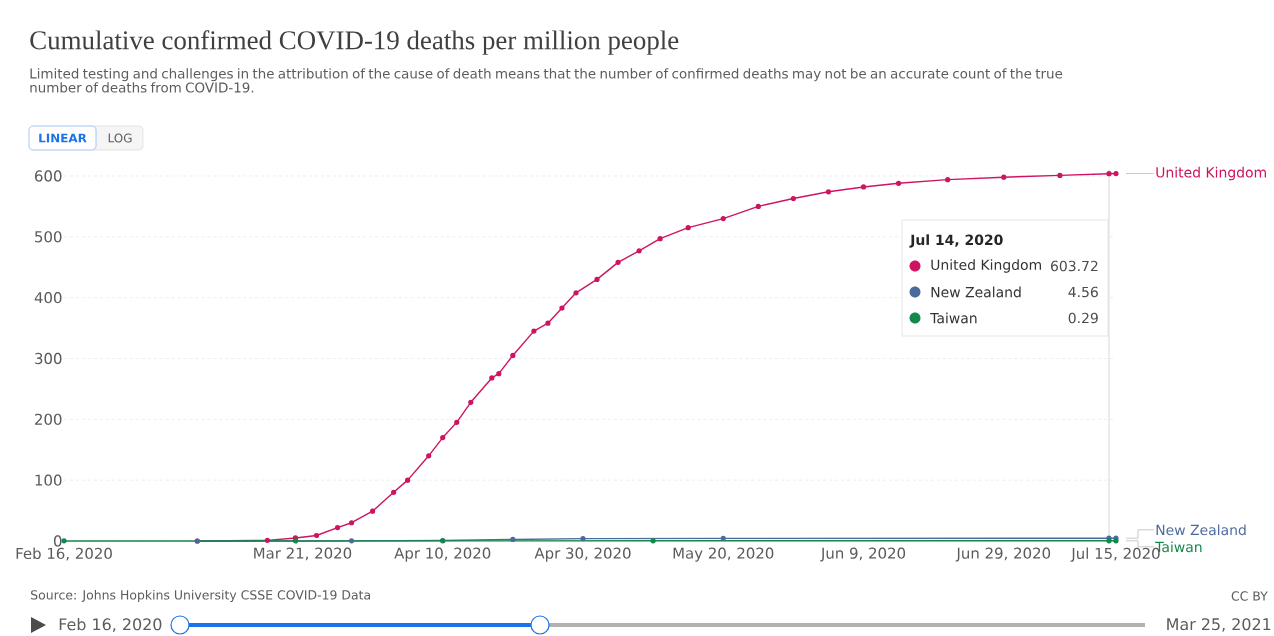 This screenshot has height=636, width=1274. Describe the element at coordinates (723, 554) in the screenshot. I see `x-tick-label: May 20, 2020` at that location.